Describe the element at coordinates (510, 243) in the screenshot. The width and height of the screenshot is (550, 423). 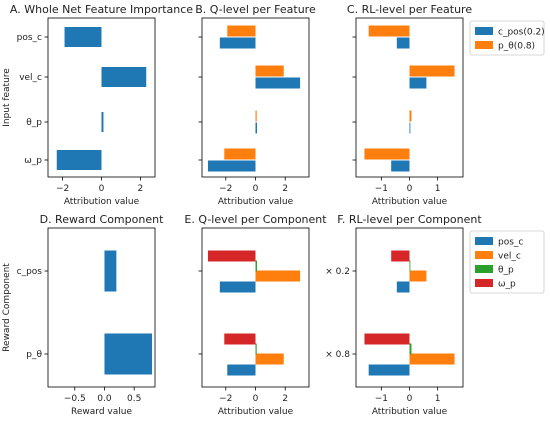
I see `legend-entry: pos_c` at that location.